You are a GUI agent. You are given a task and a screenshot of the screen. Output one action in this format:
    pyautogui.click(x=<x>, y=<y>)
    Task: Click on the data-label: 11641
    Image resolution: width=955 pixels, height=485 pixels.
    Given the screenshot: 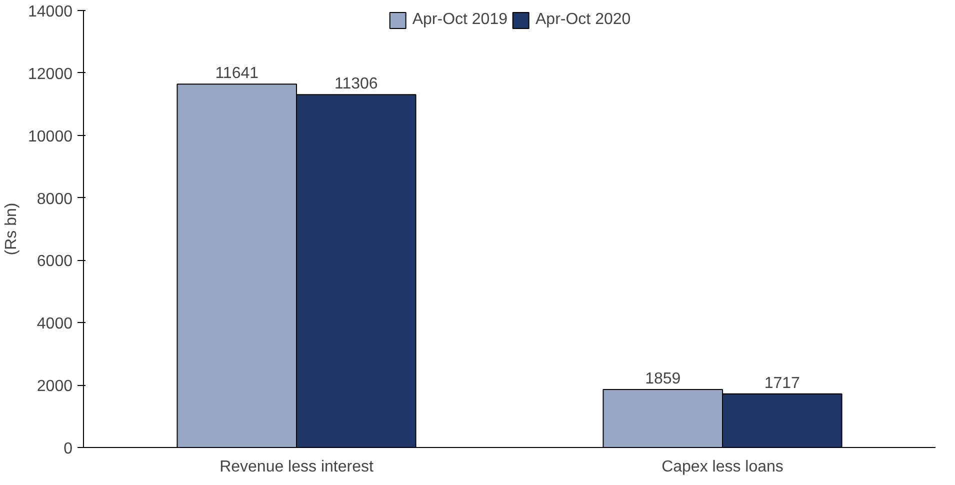 What is the action you would take?
    pyautogui.click(x=237, y=73)
    